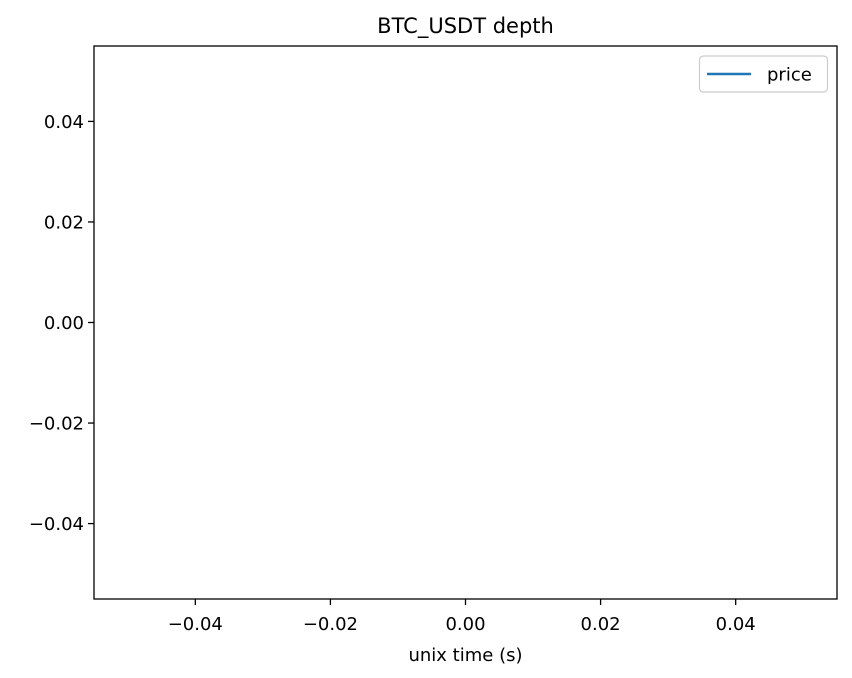  Describe the element at coordinates (330, 624) in the screenshot. I see `x-tick-label: −0.02` at that location.